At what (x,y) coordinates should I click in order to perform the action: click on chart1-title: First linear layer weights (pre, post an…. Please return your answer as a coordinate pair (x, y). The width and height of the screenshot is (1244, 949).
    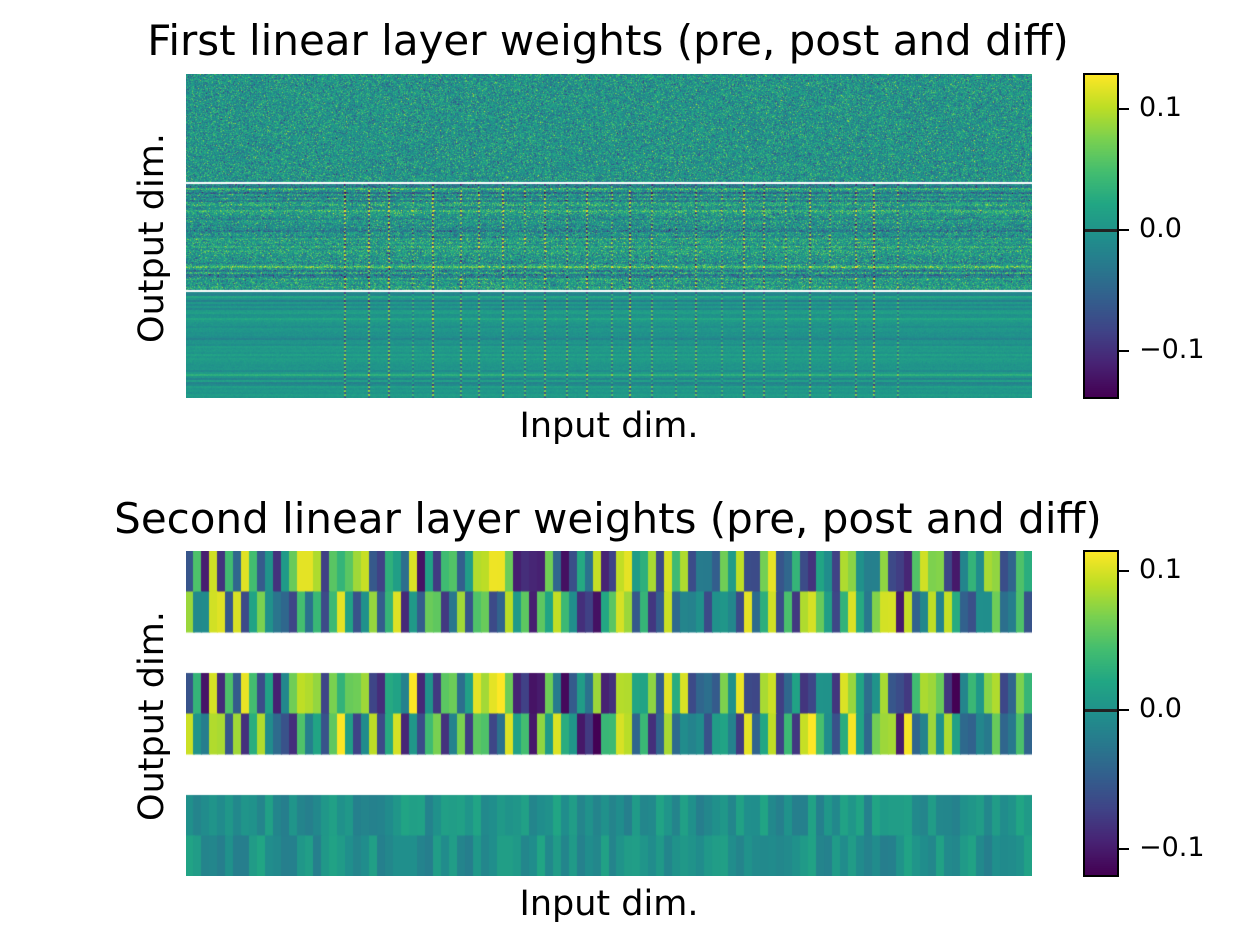
    Looking at the image, I should click on (608, 40).